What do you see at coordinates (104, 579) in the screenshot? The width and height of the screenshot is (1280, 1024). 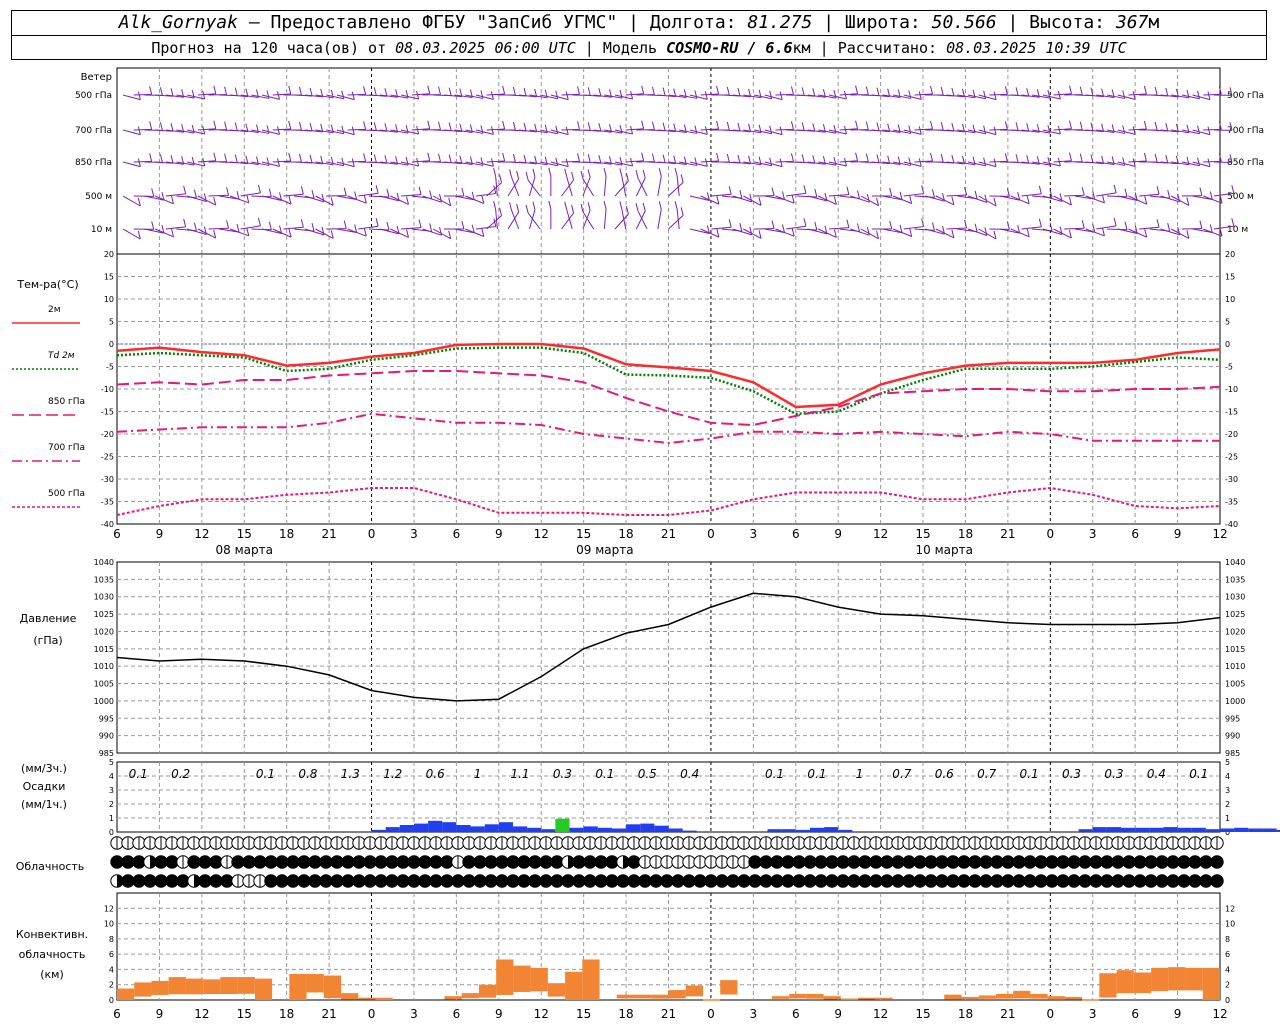 I see `pressure-ytick-left: 1035` at bounding box center [104, 579].